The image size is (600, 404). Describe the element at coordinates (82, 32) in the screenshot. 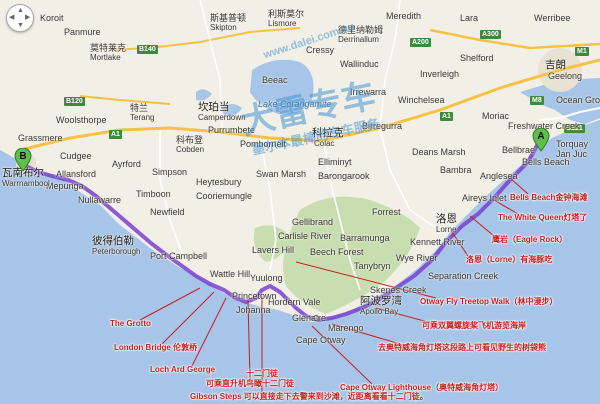

I see `place-label: Panmure` at that location.